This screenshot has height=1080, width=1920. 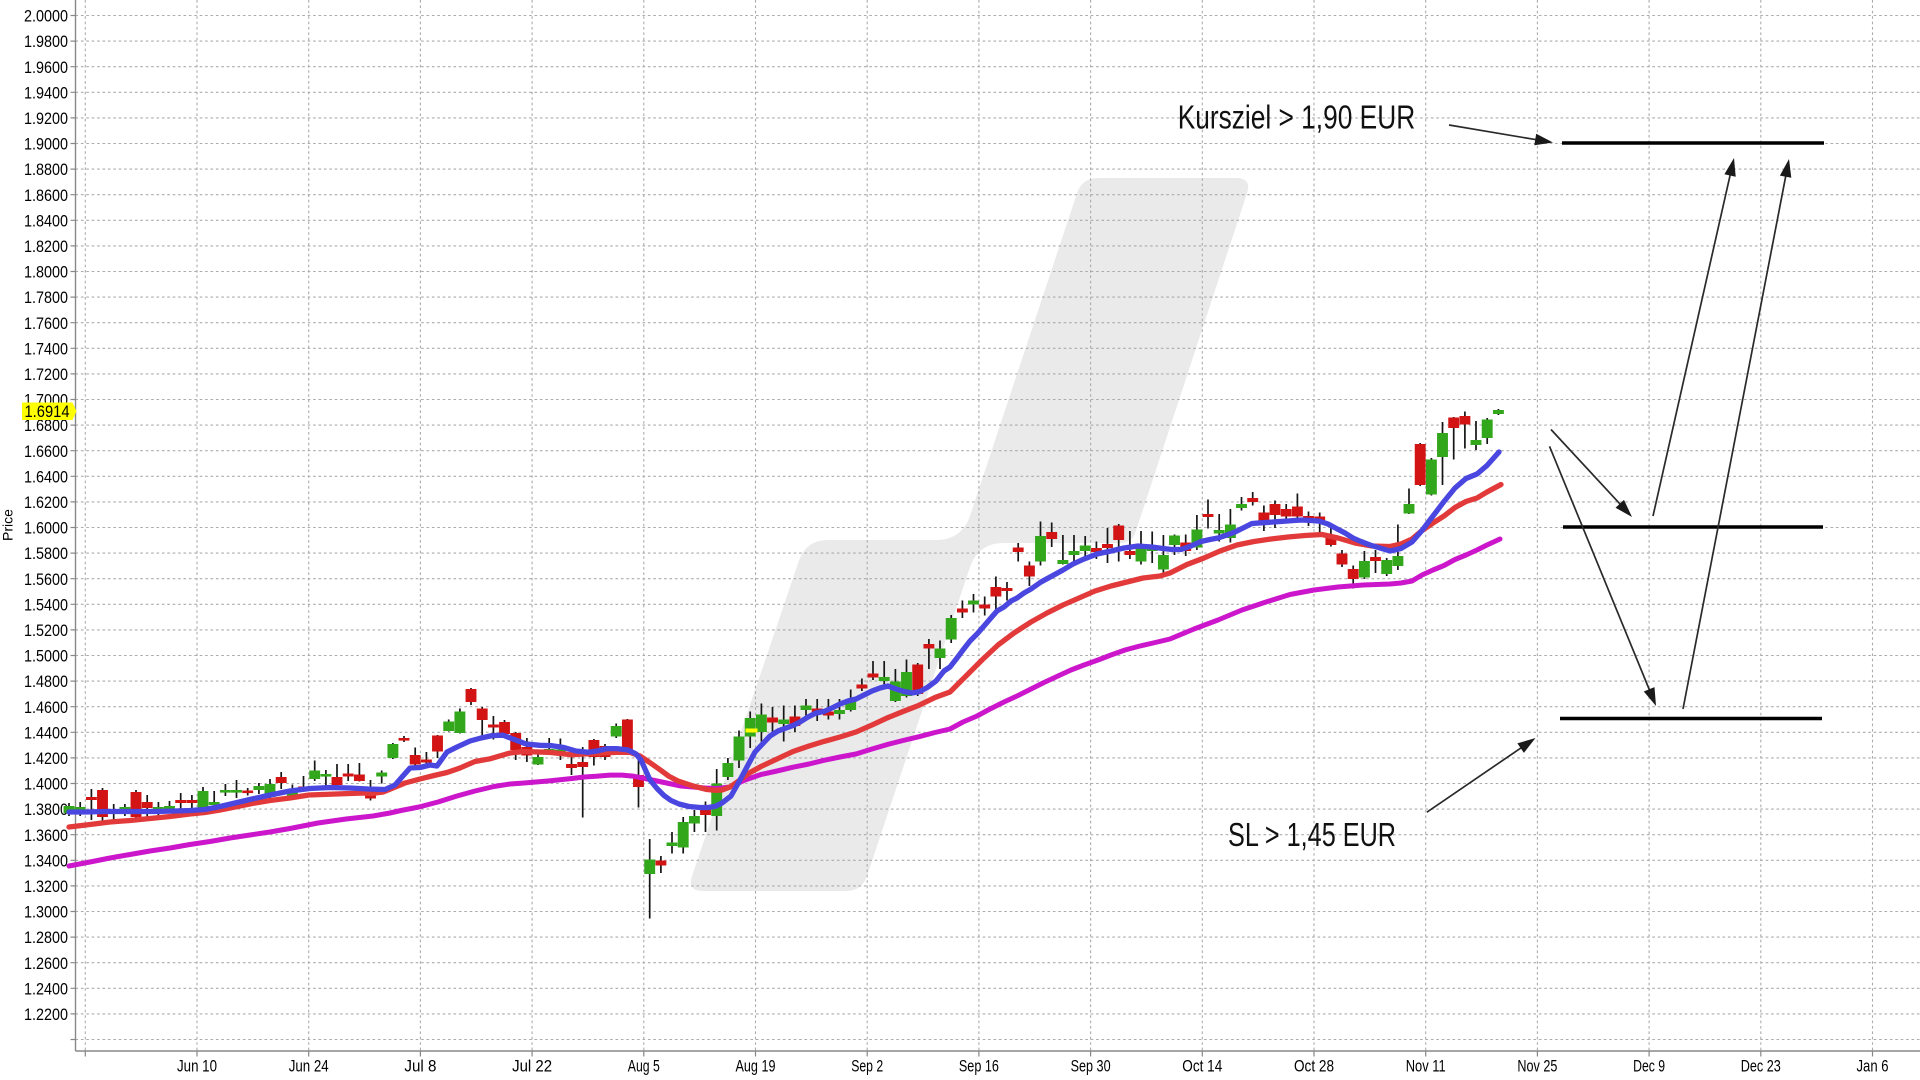 What do you see at coordinates (46, 553) in the screenshot?
I see `svg-text: 1.5800` at bounding box center [46, 553].